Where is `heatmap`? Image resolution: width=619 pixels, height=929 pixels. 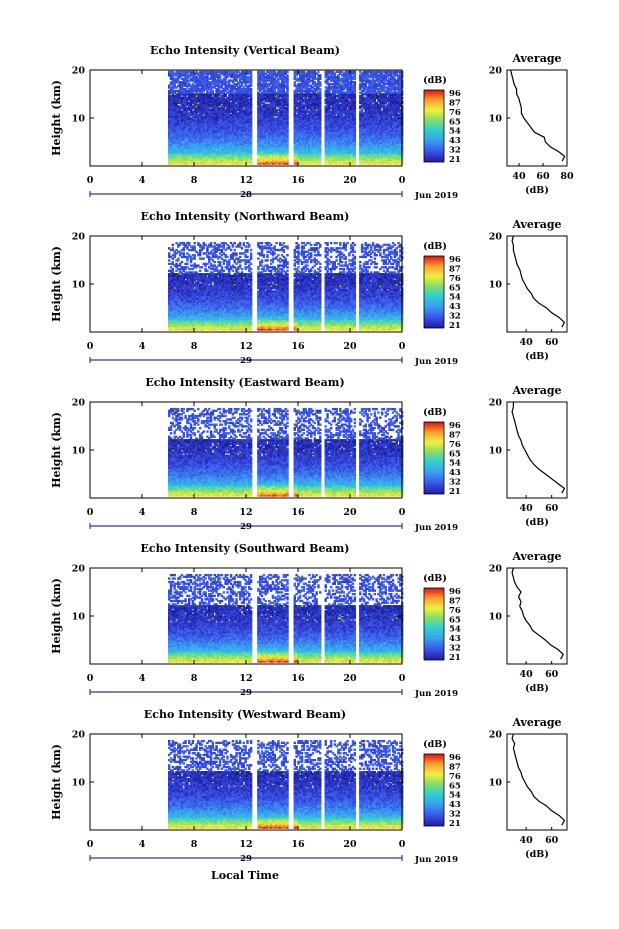 heatmap is located at coordinates (285, 118).